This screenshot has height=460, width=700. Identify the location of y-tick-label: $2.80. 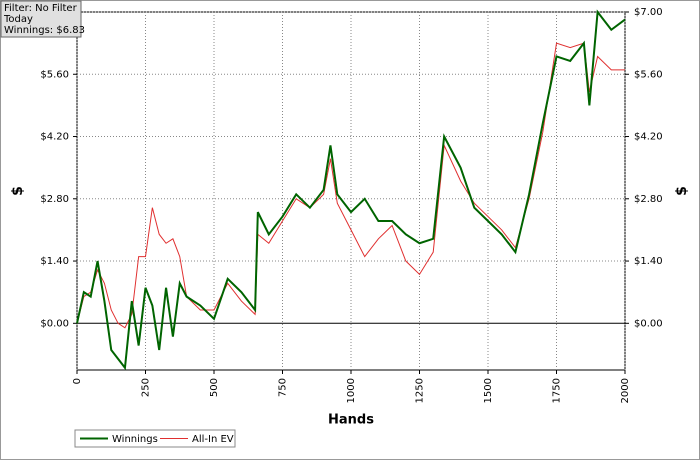
(54, 199).